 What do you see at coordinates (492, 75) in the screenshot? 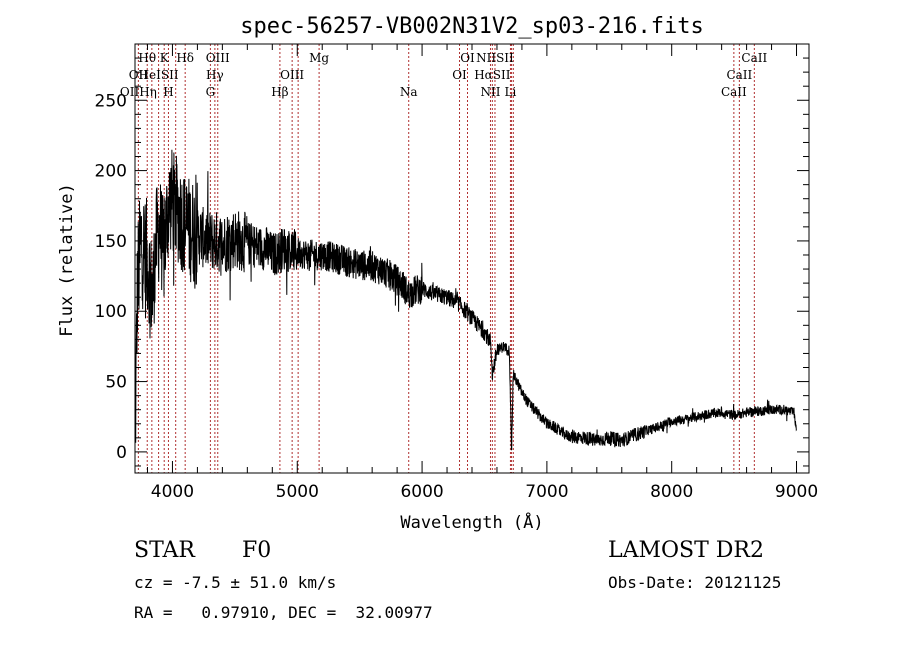
I see `line-label: HαSII` at bounding box center [492, 75].